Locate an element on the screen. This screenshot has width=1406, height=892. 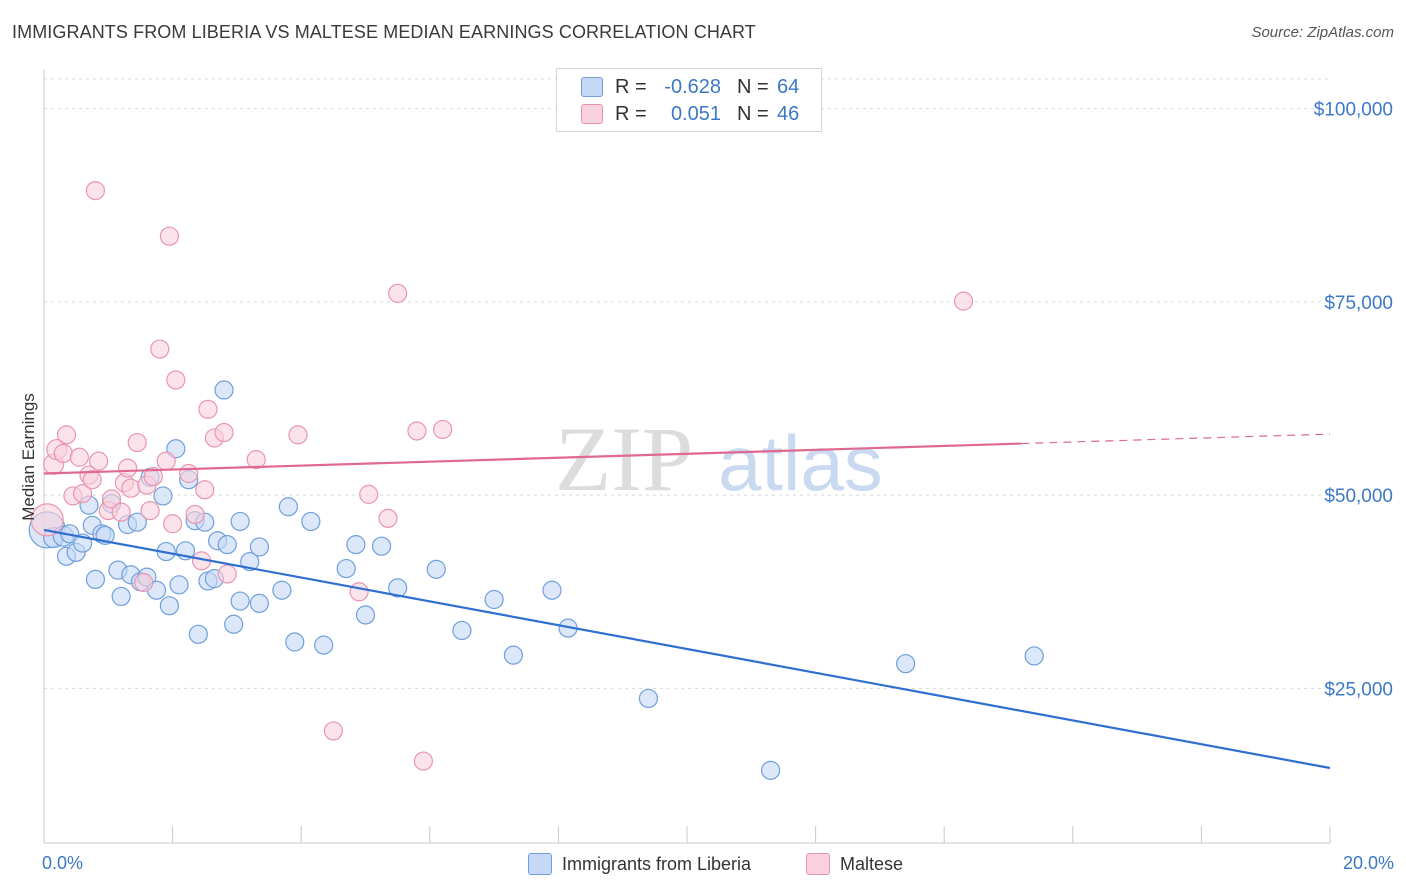
y-axis-label: Median Earnings is located at coordinates (28, 457).